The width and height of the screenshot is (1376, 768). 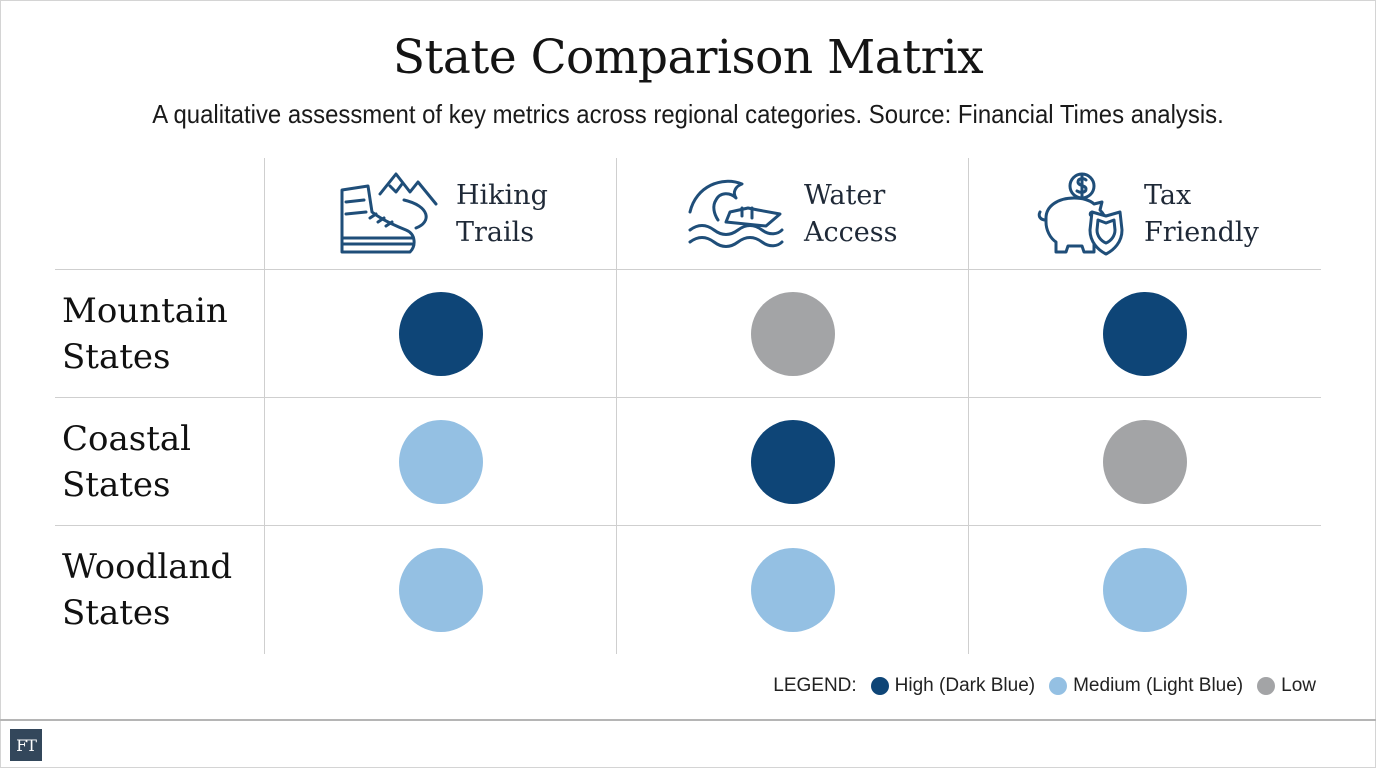 I want to click on column-label: Hiking Trails, so click(x=502, y=214).